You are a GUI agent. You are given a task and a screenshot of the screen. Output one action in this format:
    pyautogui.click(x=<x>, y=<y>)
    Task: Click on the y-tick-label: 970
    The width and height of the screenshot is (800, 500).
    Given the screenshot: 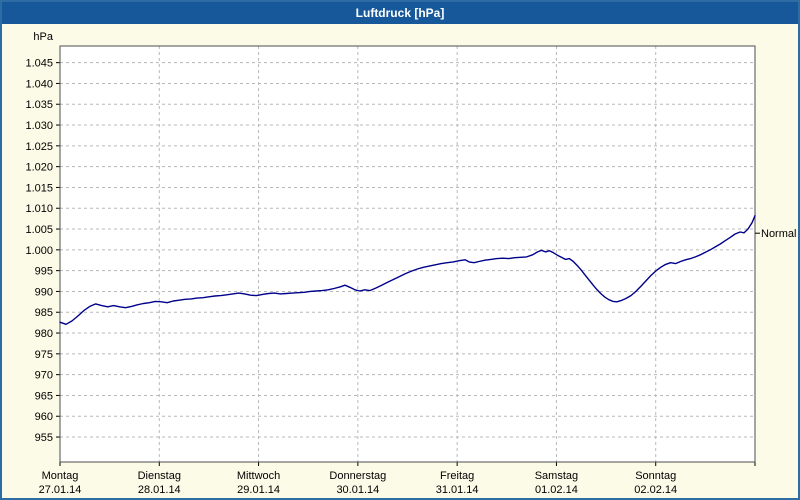 What is the action you would take?
    pyautogui.click(x=44, y=376)
    